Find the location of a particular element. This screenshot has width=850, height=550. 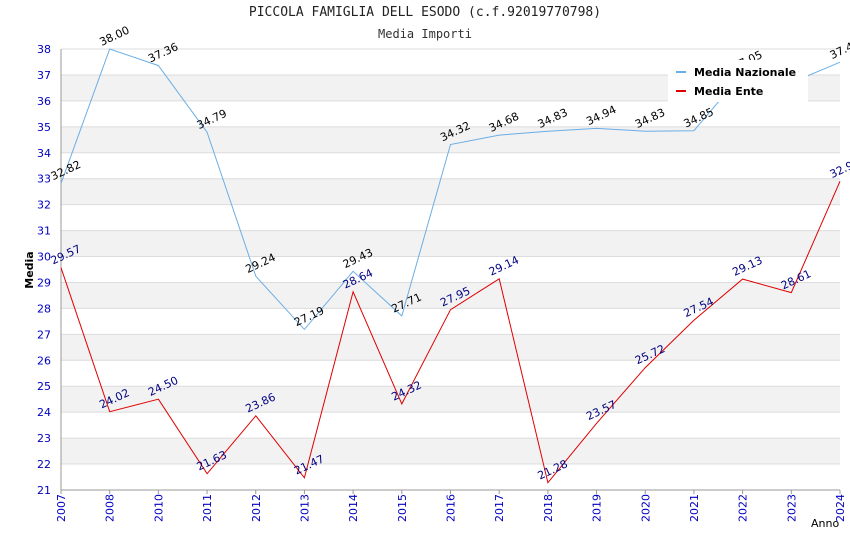

y-tick-label: 25 is located at coordinates (44, 386).